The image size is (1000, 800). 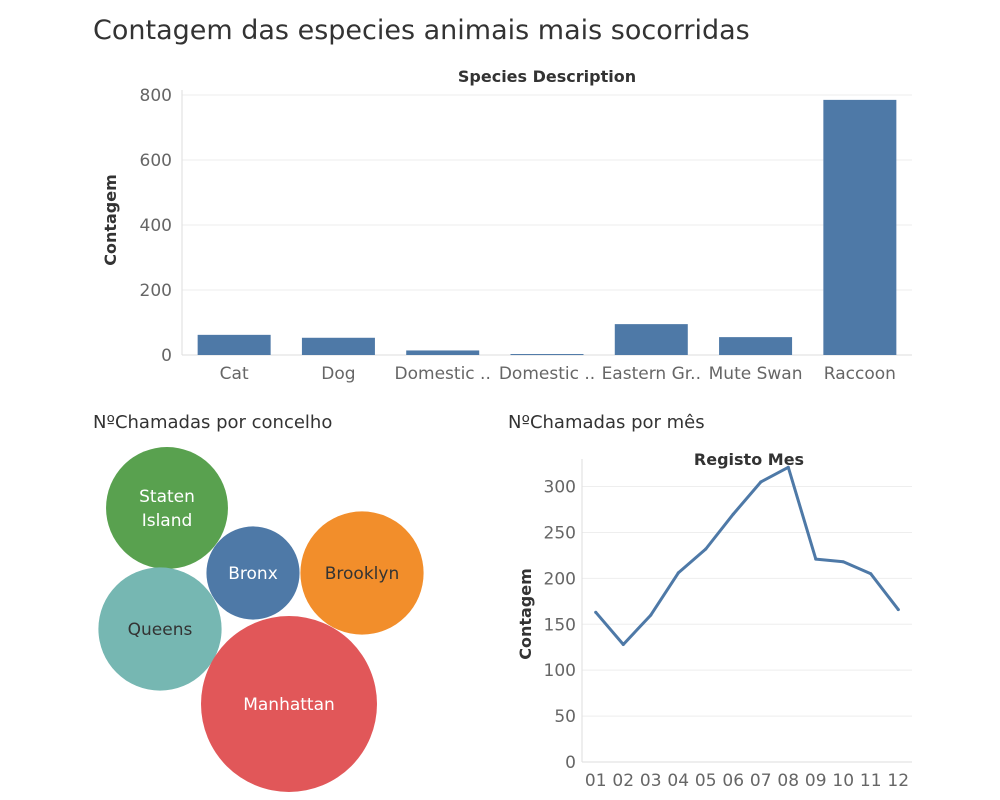 What do you see at coordinates (156, 96) in the screenshot?
I see `bar-y-tick-label: 800` at bounding box center [156, 96].